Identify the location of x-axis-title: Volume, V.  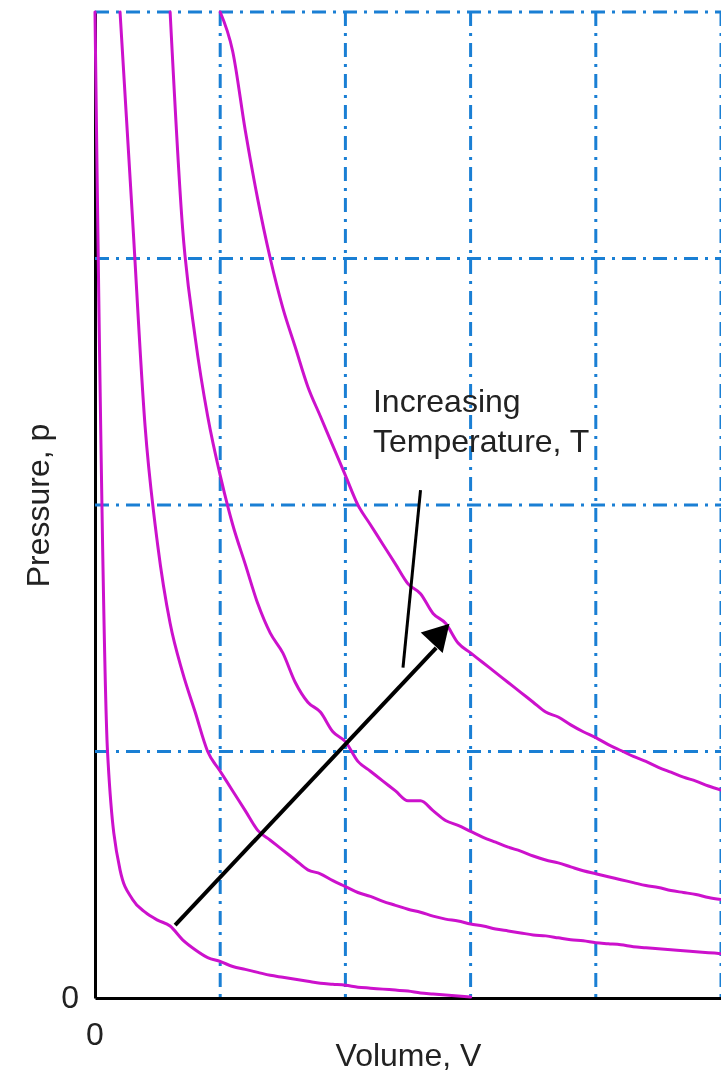
(409, 1054).